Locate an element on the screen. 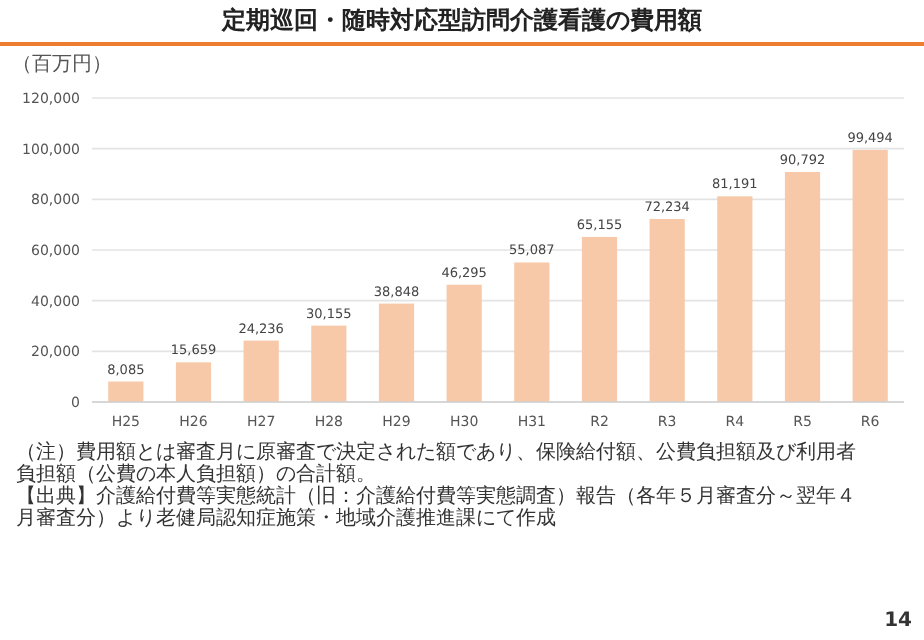 The image size is (924, 640). text: 【出典】介護給付費等実態統計（旧：介護給付費等実態調査）報告（各年５月審査分～翌年４月審査分）より老健局認知症施策・地域介護推進課にて作成 is located at coordinates (437, 508).